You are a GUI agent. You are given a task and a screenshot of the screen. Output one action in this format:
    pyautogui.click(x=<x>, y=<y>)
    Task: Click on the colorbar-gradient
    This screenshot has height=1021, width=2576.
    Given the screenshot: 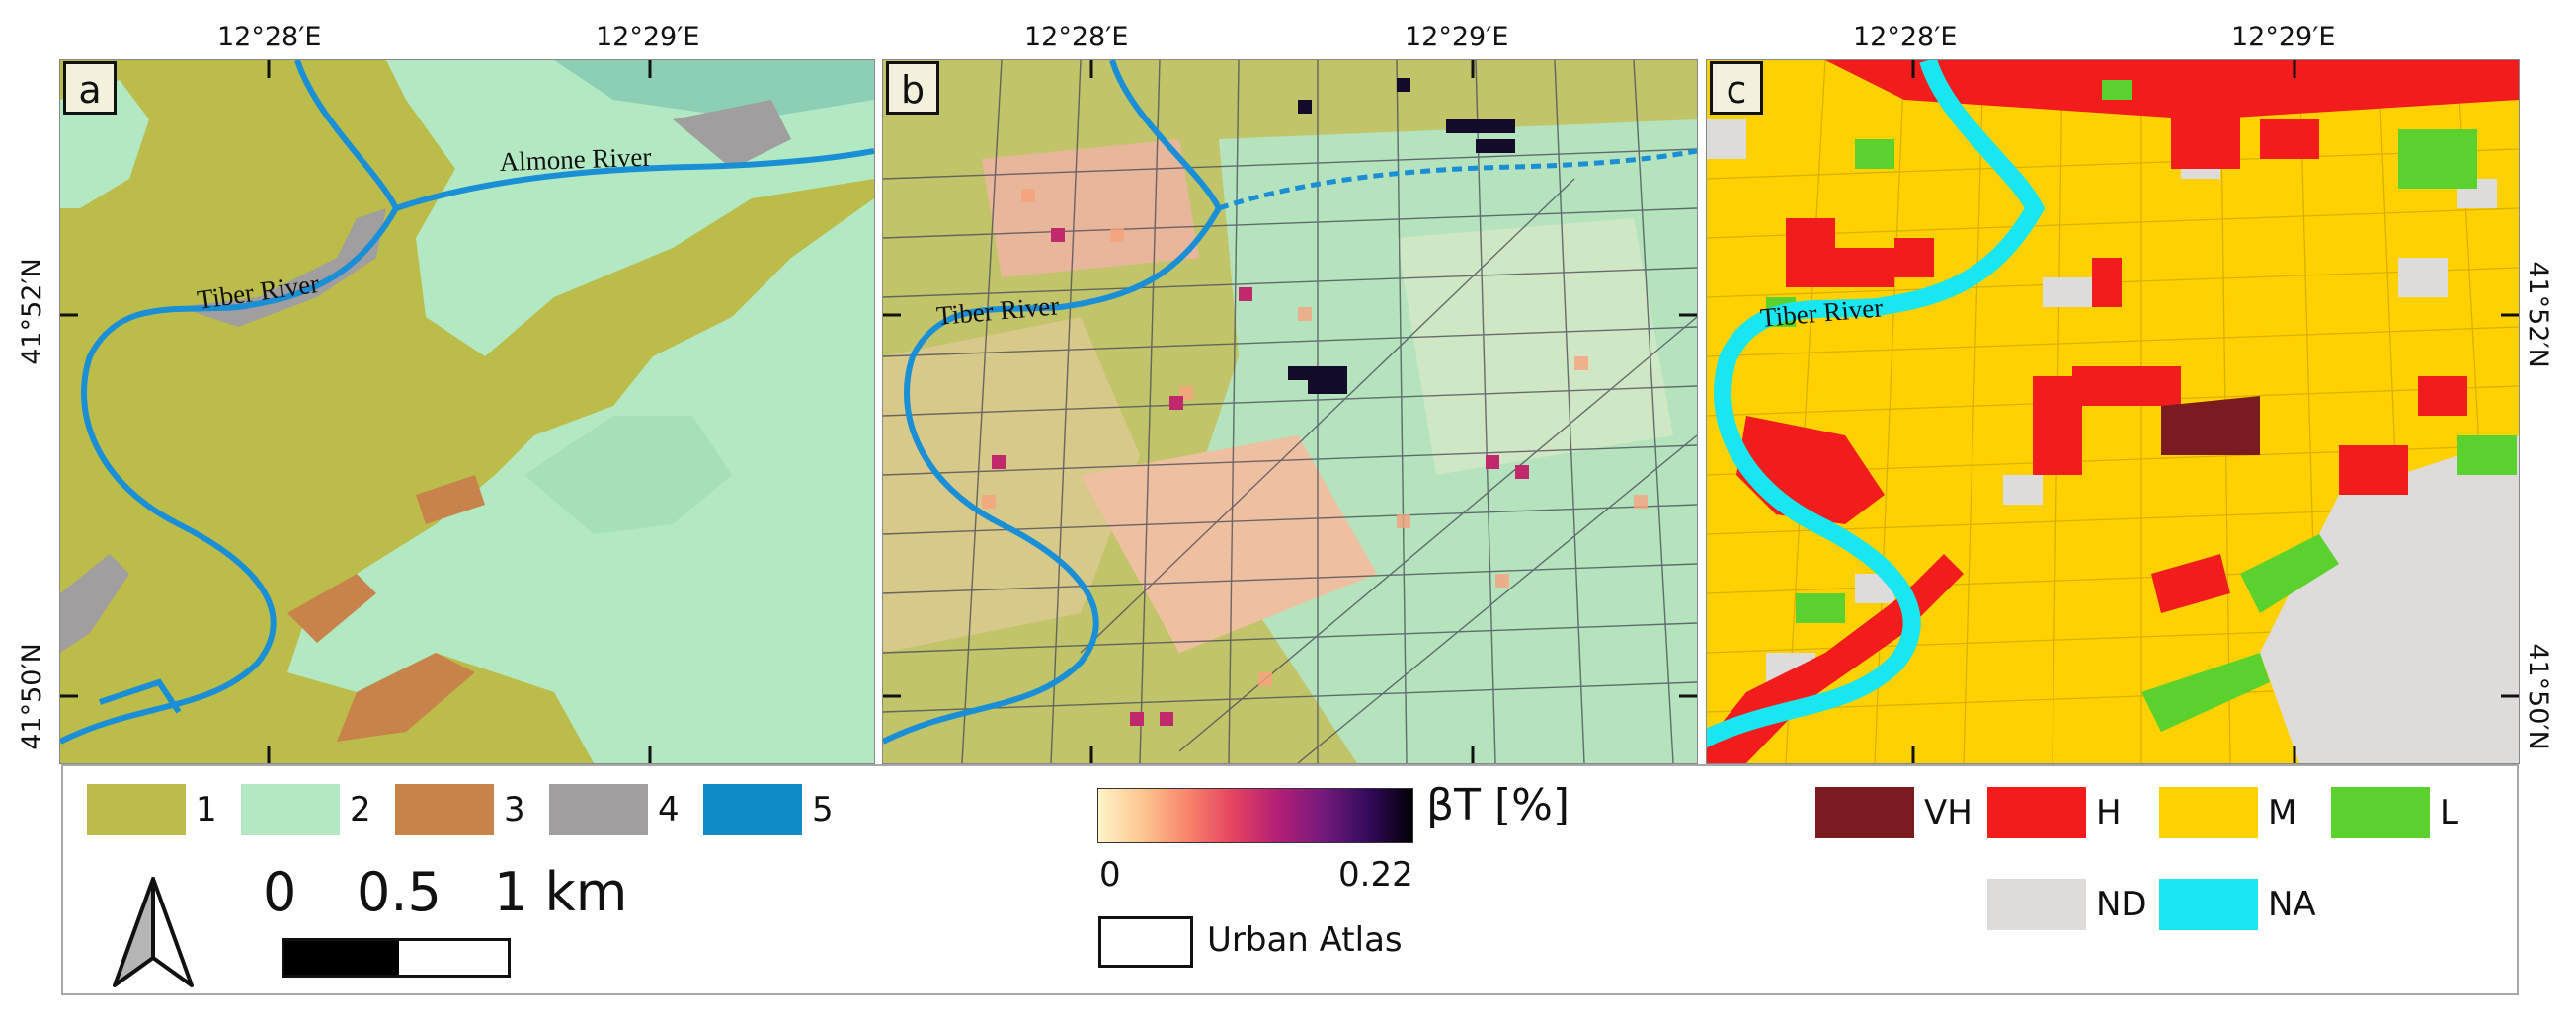 What is the action you would take?
    pyautogui.click(x=1255, y=815)
    